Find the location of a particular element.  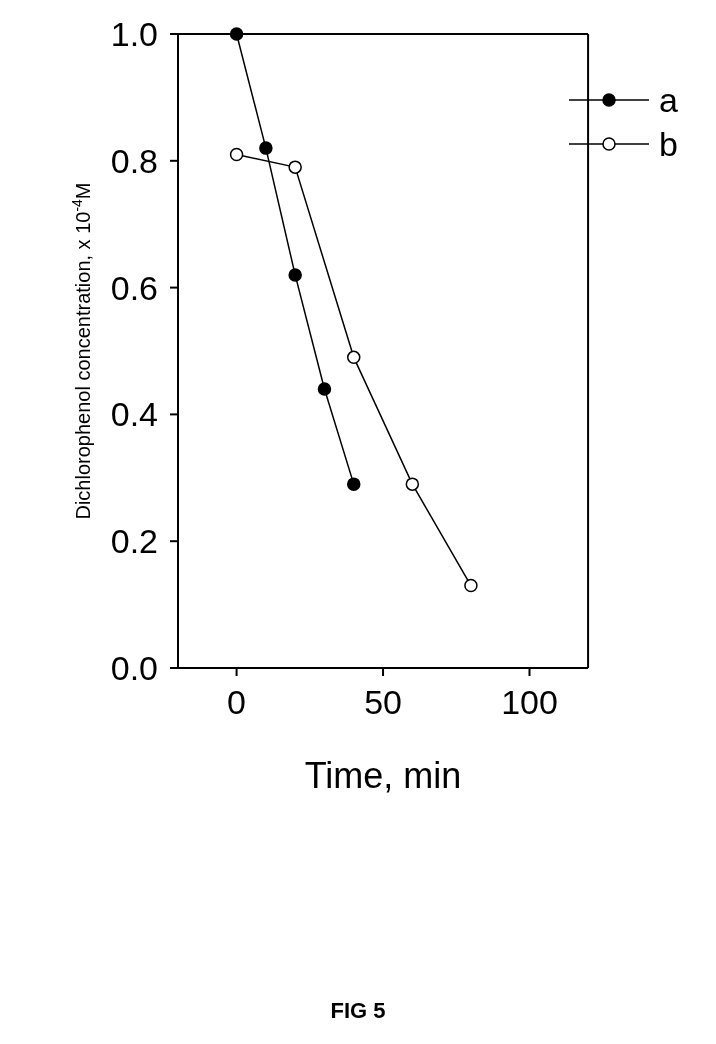

caption: FIG 5 is located at coordinates (358, 1011).